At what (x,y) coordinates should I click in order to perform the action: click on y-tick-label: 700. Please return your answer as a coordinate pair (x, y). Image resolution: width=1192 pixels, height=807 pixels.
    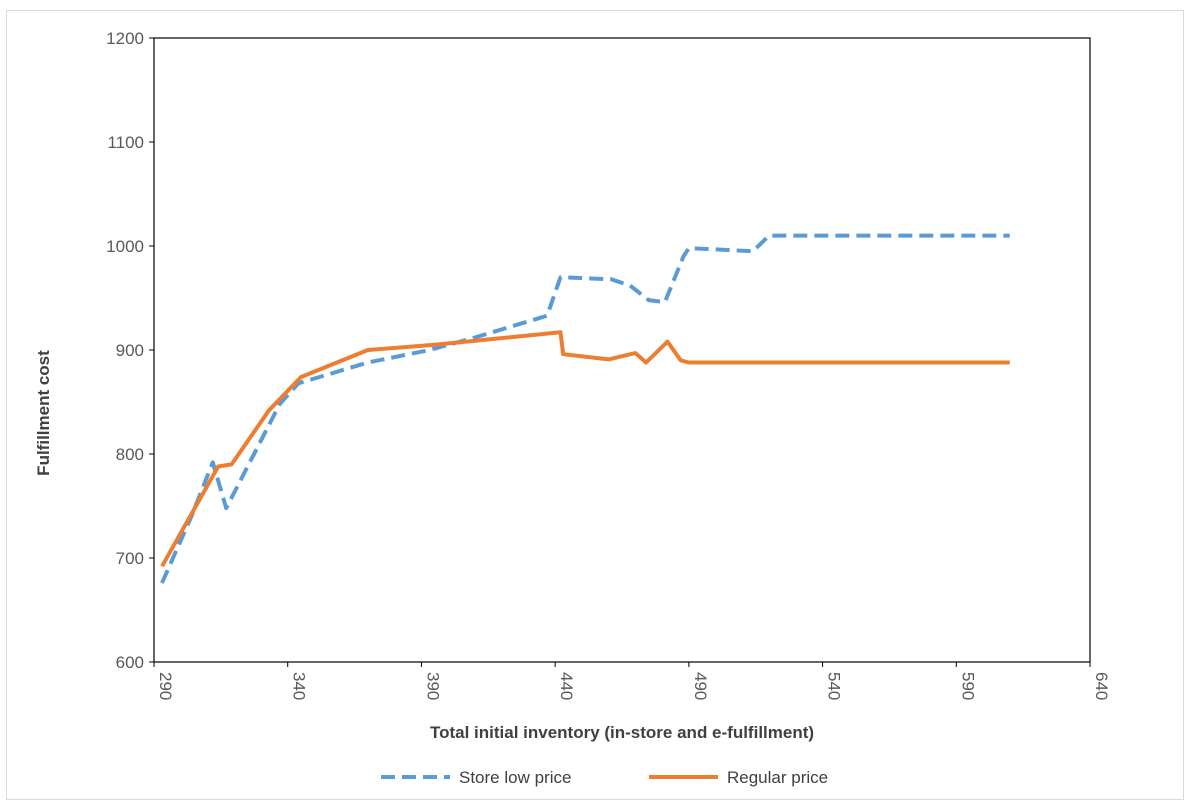
    Looking at the image, I should click on (130, 558).